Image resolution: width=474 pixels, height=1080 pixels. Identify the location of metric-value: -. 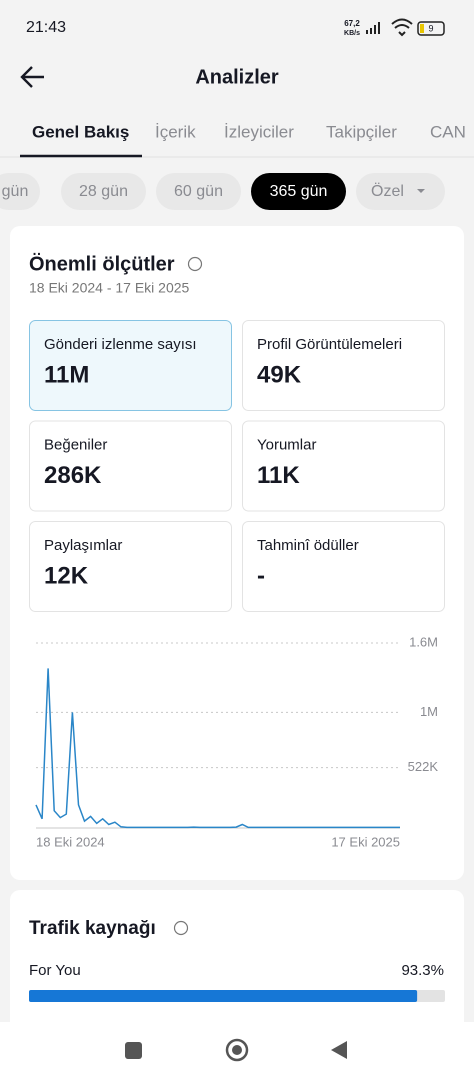
(261, 575).